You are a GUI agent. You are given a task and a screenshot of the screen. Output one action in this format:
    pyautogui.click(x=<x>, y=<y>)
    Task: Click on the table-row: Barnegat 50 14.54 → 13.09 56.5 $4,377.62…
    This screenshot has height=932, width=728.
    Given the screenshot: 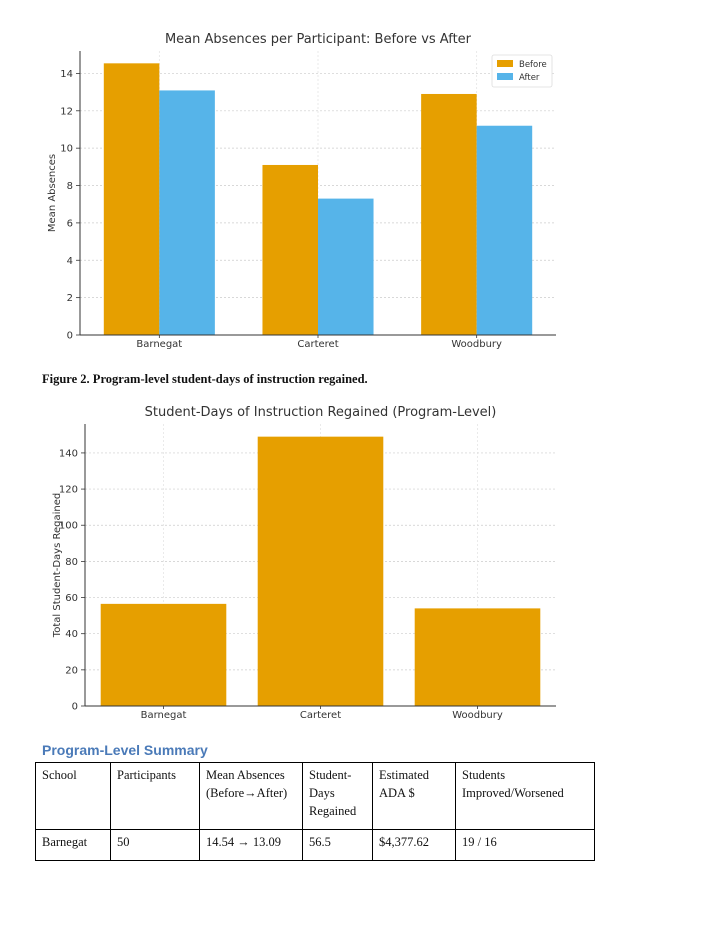 What is the action you would take?
    pyautogui.click(x=315, y=845)
    